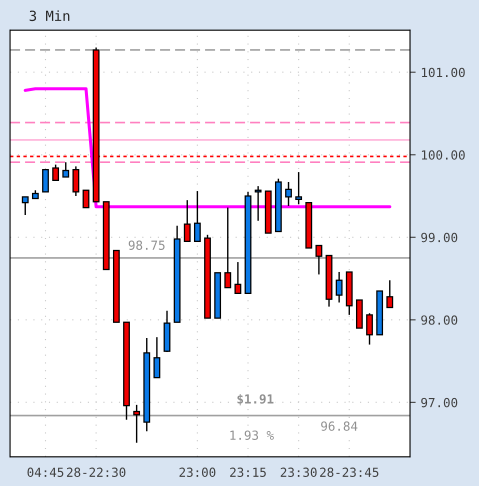 The image size is (479, 486). I want to click on x-tick-label: 28-23:45, so click(349, 472).